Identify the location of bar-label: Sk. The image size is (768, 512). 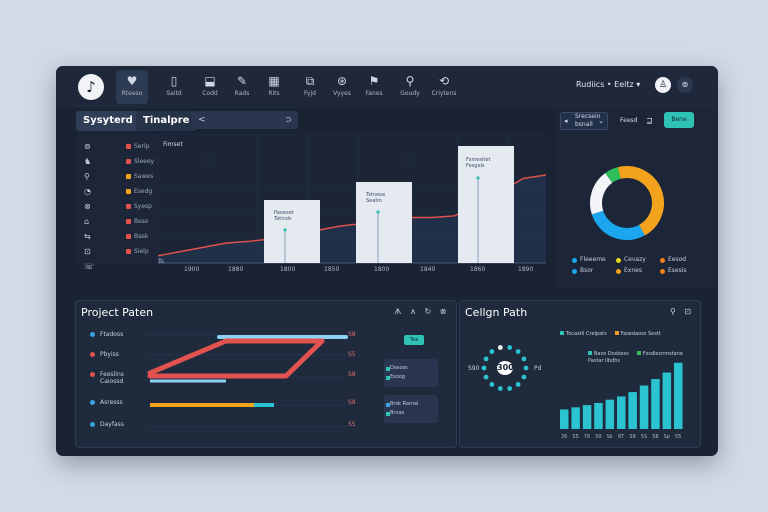
(610, 437).